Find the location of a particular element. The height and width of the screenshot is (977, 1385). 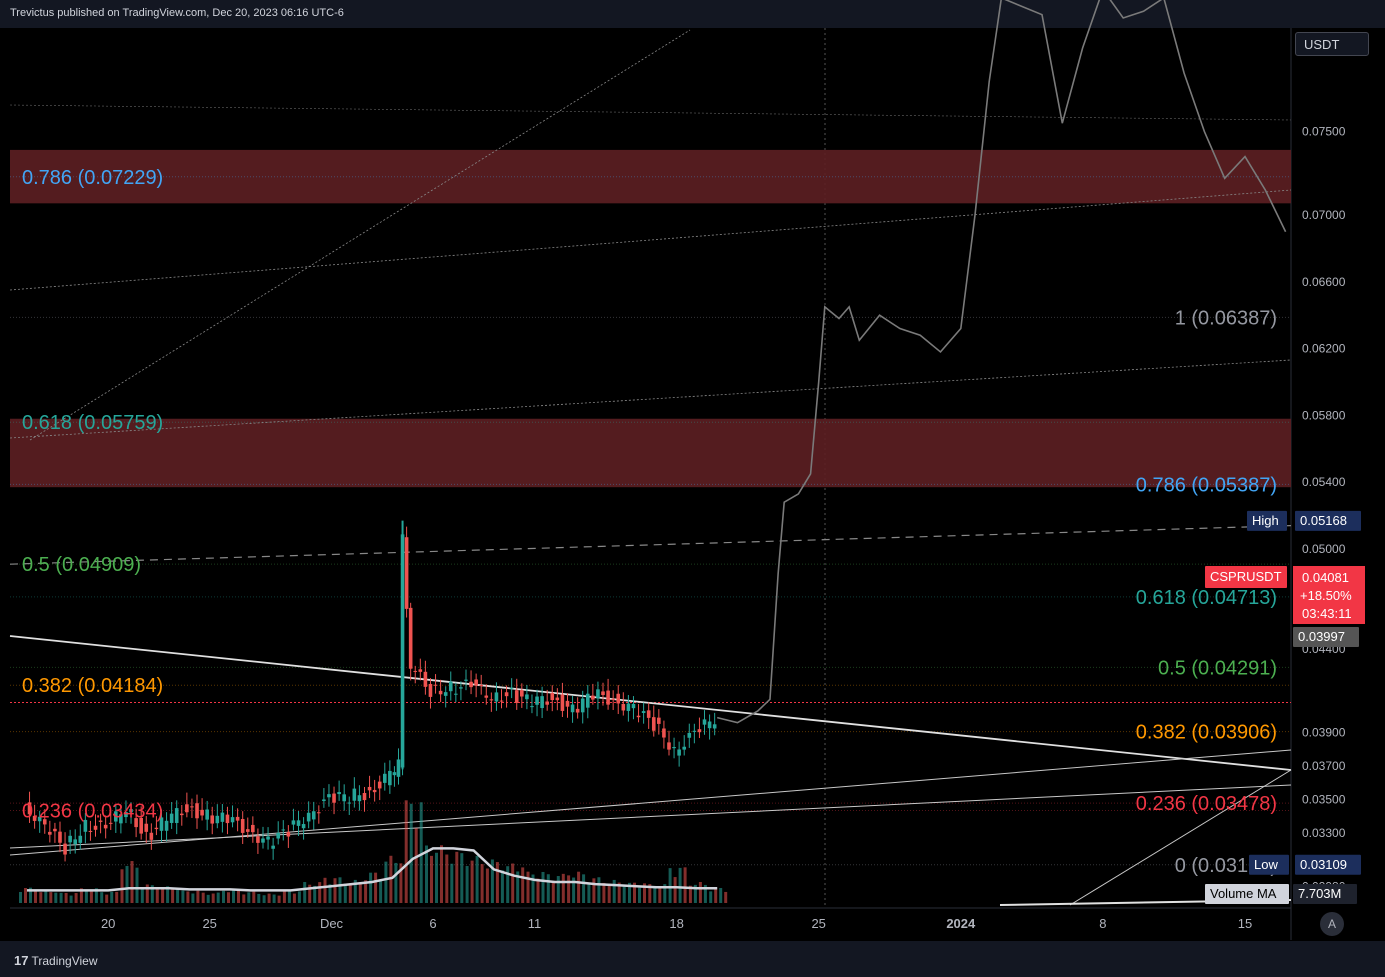

volume-ma-value: 7.703M is located at coordinates (1319, 893).